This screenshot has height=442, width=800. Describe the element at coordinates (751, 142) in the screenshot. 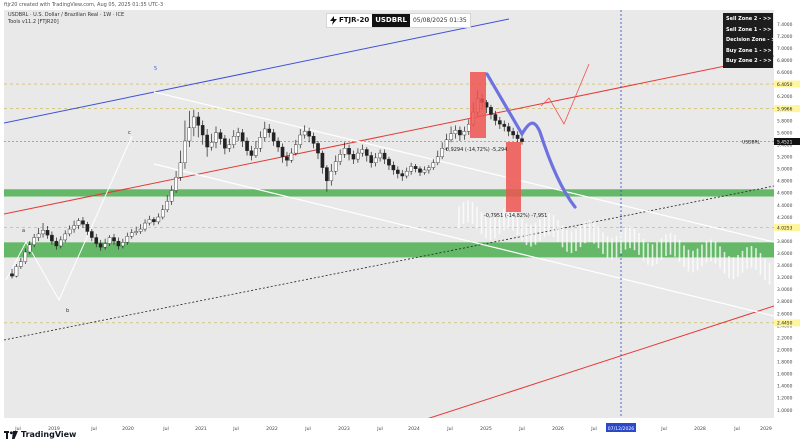

I see `last-price-ticker-label: USDBRL` at that location.